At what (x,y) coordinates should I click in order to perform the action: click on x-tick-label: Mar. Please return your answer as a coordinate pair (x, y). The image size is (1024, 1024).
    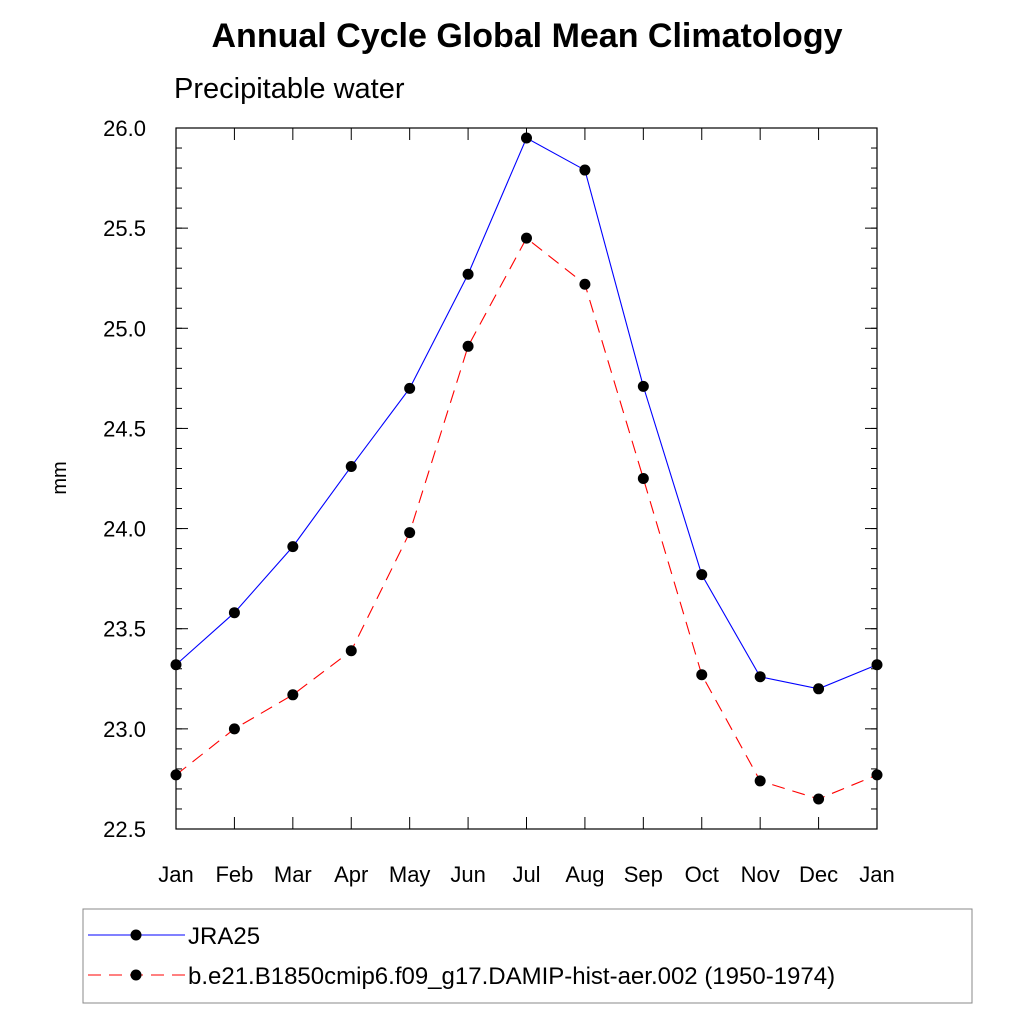
    Looking at the image, I should click on (293, 874).